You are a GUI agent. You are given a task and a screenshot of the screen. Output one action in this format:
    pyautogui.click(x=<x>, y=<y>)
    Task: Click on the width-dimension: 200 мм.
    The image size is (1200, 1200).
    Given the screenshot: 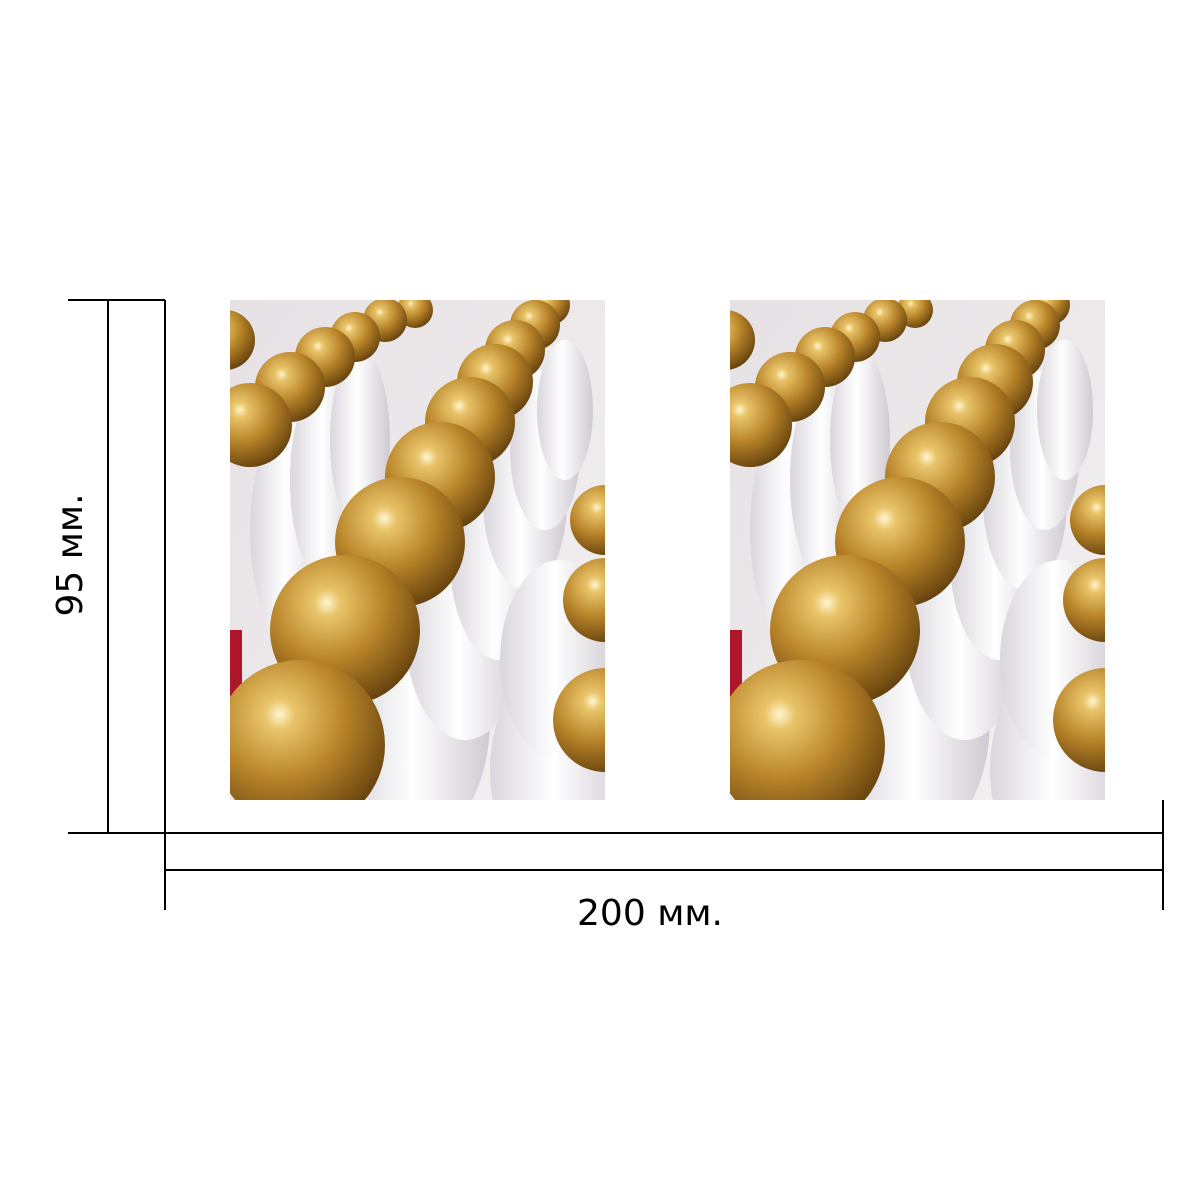 What is the action you would take?
    pyautogui.click(x=664, y=867)
    